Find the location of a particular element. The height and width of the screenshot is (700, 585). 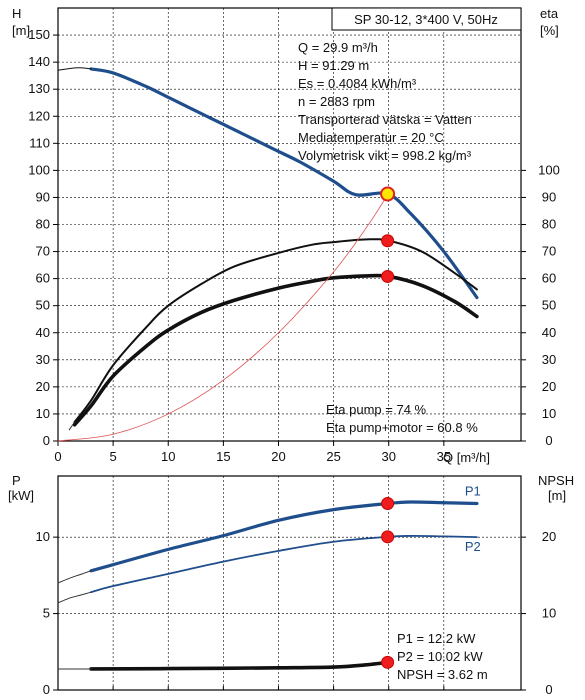

bottom-right-axis-unit: [m] is located at coordinates (557, 495).